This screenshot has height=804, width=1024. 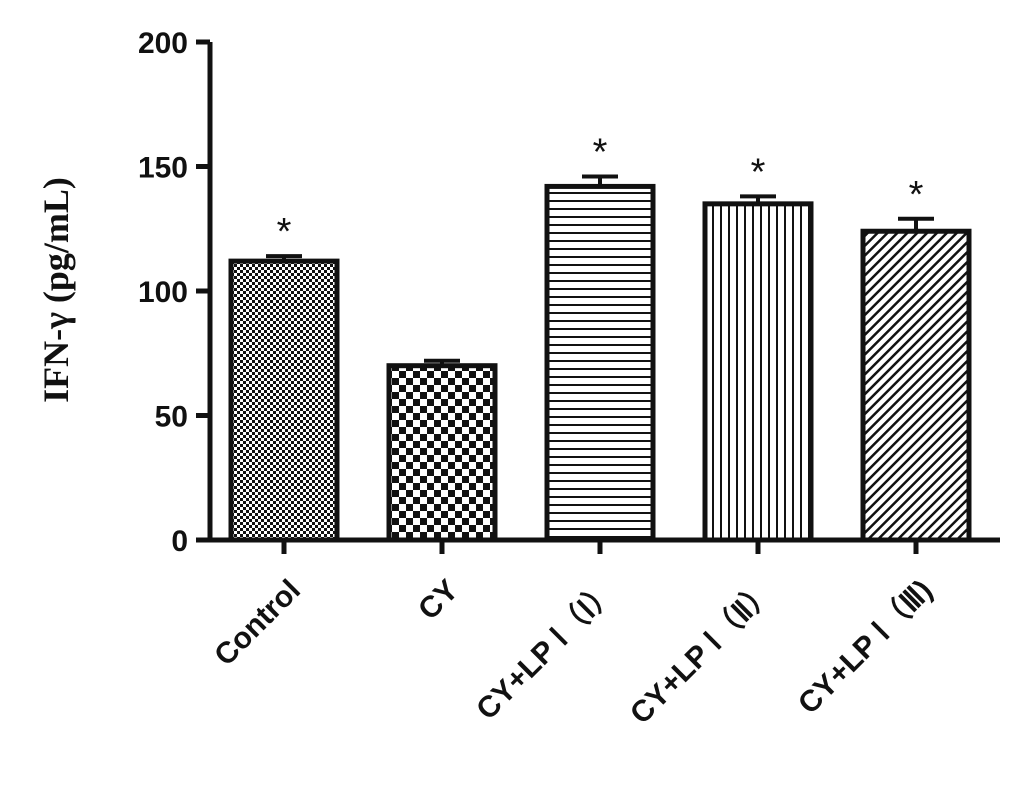 I want to click on y-tick-label: 0, so click(x=179, y=541).